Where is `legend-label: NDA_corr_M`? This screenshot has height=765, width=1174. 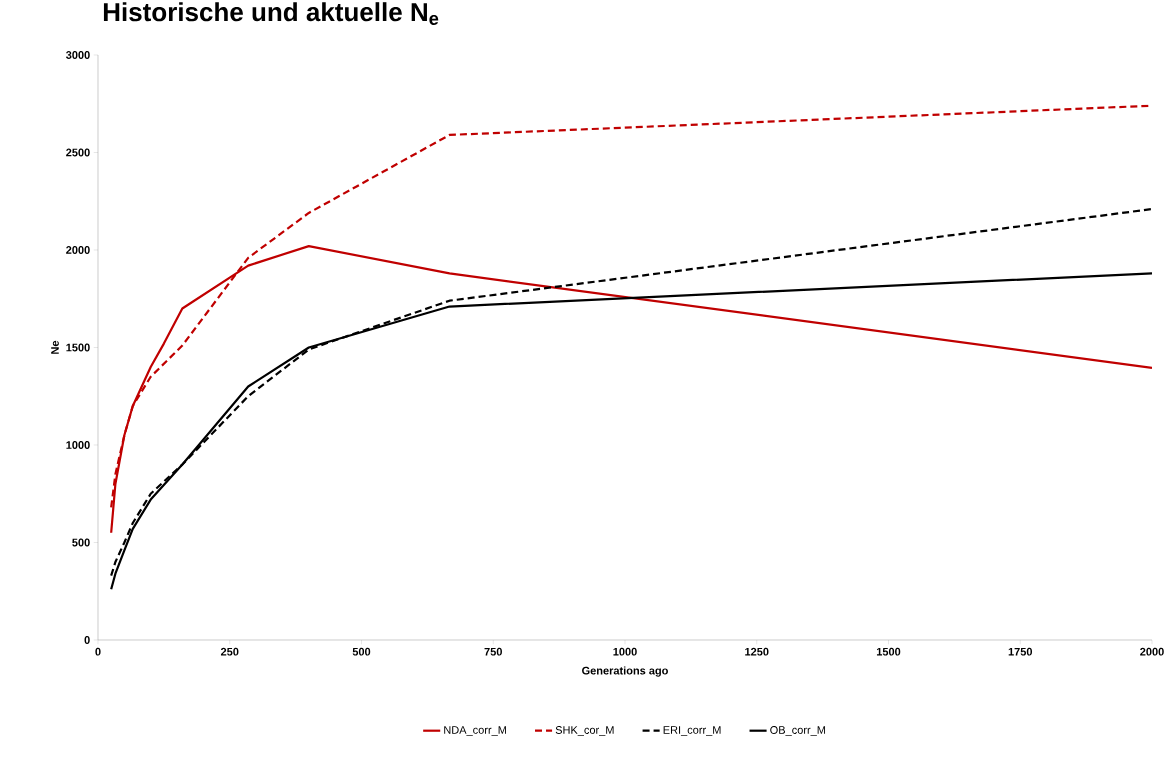 legend-label: NDA_corr_M is located at coordinates (475, 731).